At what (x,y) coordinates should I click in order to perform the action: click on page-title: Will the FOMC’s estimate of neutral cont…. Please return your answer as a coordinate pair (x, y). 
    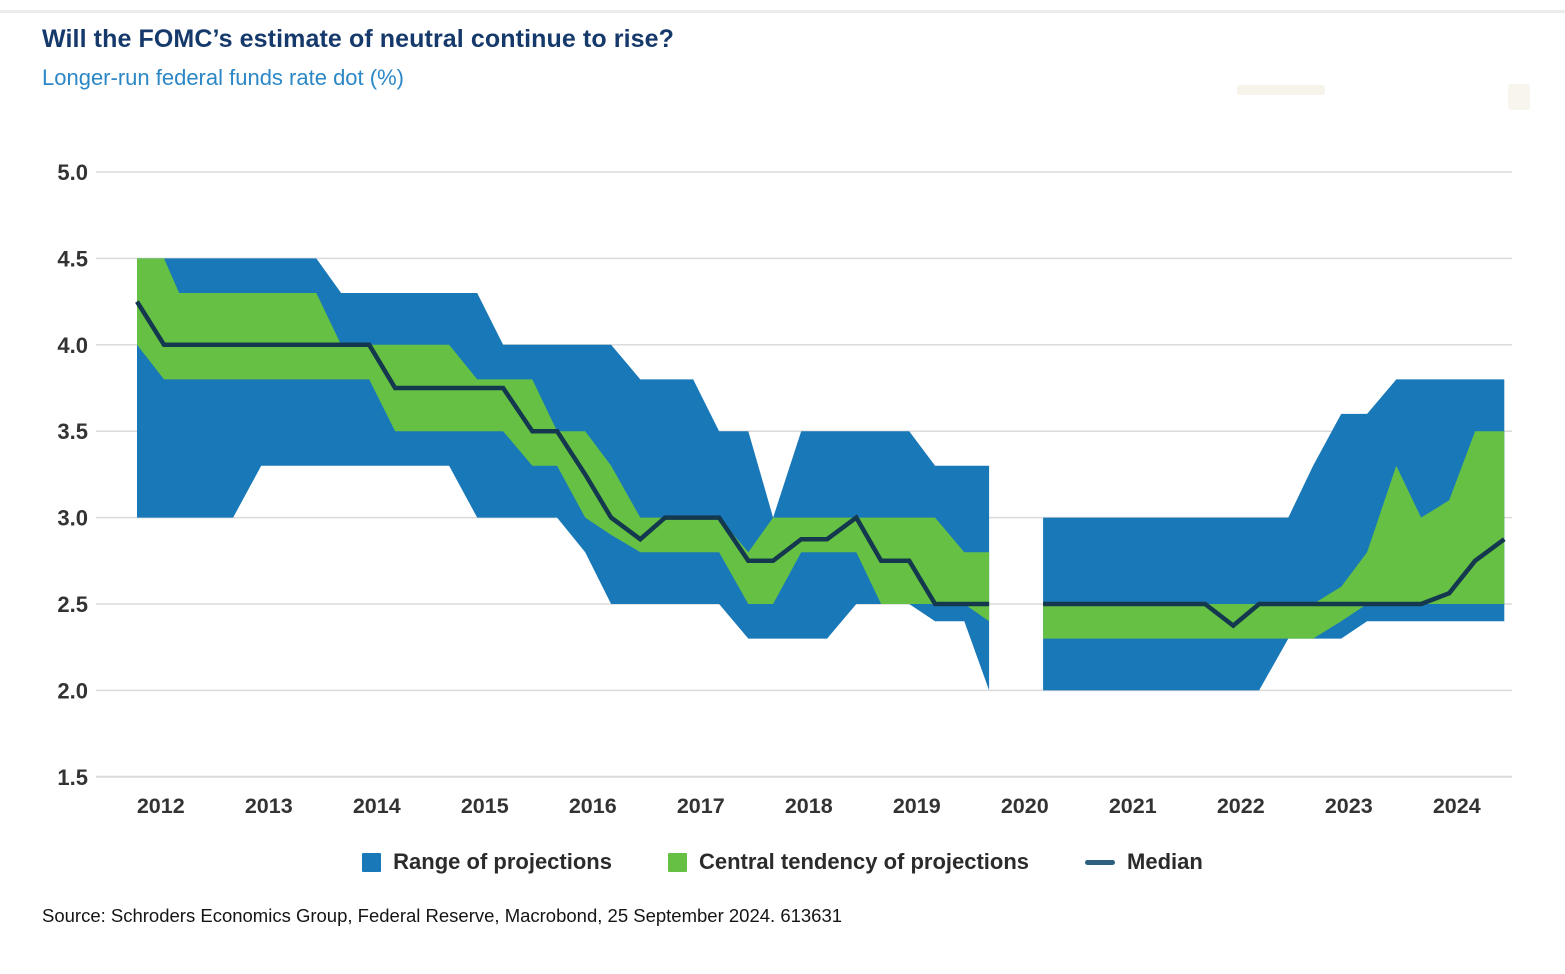
    Looking at the image, I should click on (358, 39).